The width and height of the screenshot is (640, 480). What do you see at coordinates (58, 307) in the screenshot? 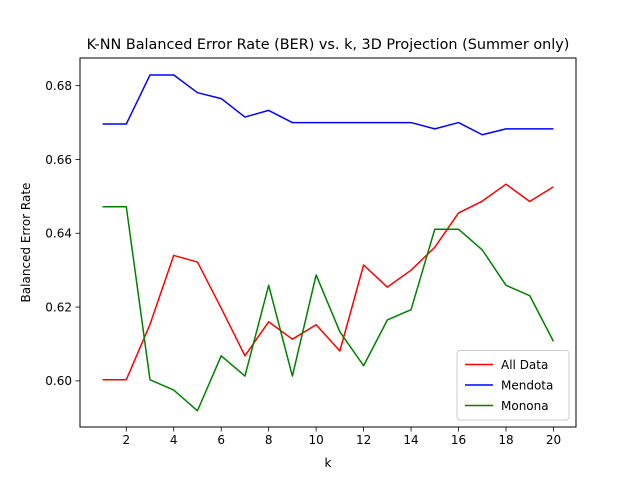
I see `y-tick-label: 0.62` at bounding box center [58, 307].